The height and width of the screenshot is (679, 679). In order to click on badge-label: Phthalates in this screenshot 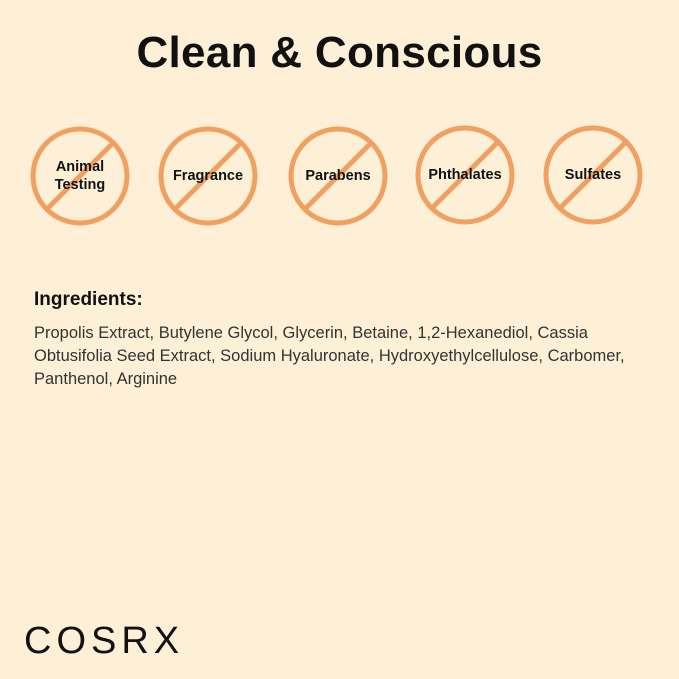, I will do `click(465, 175)`.